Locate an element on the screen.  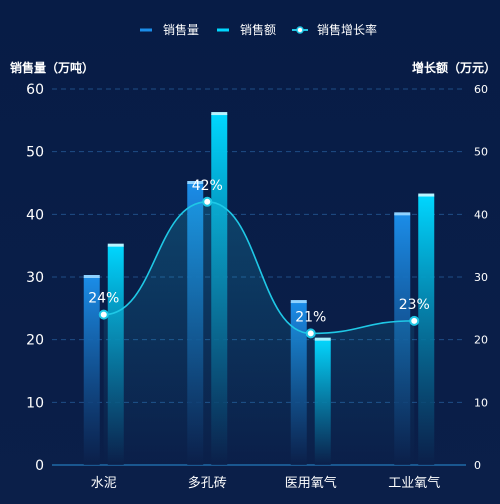
bar-sales-volume is located at coordinates (91, 371).